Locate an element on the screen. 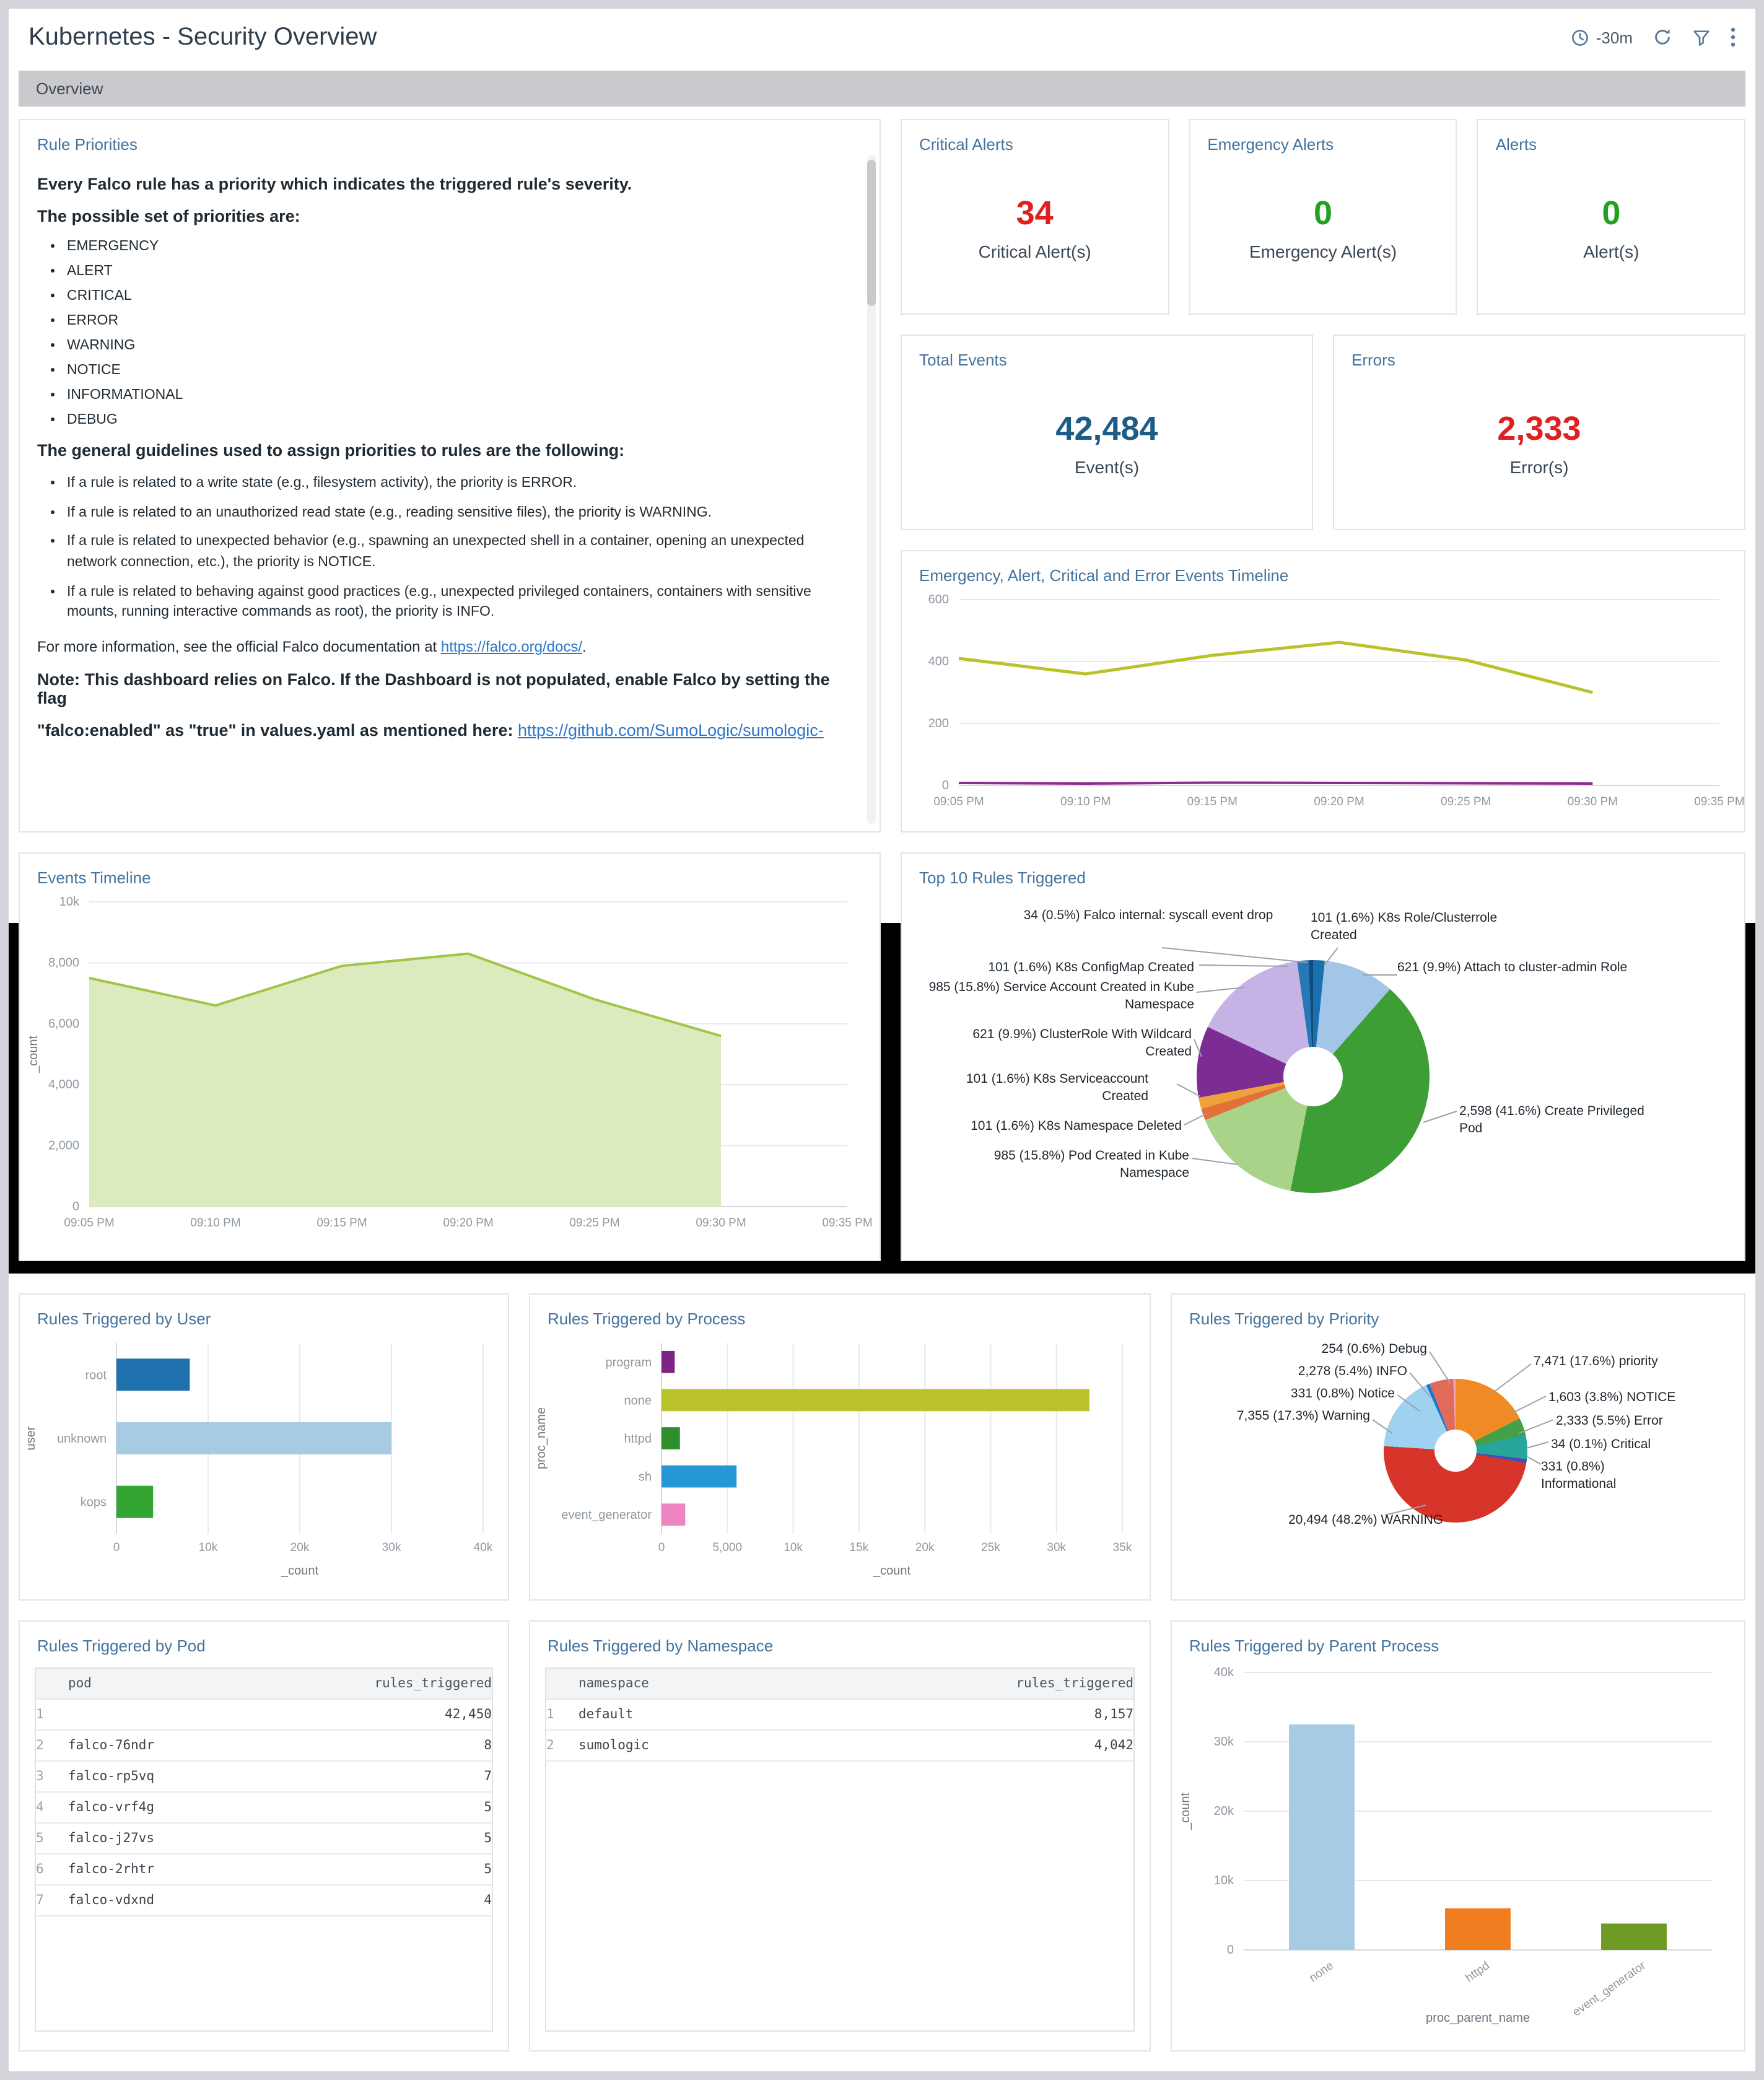  donut-hole is located at coordinates (1313, 1076).